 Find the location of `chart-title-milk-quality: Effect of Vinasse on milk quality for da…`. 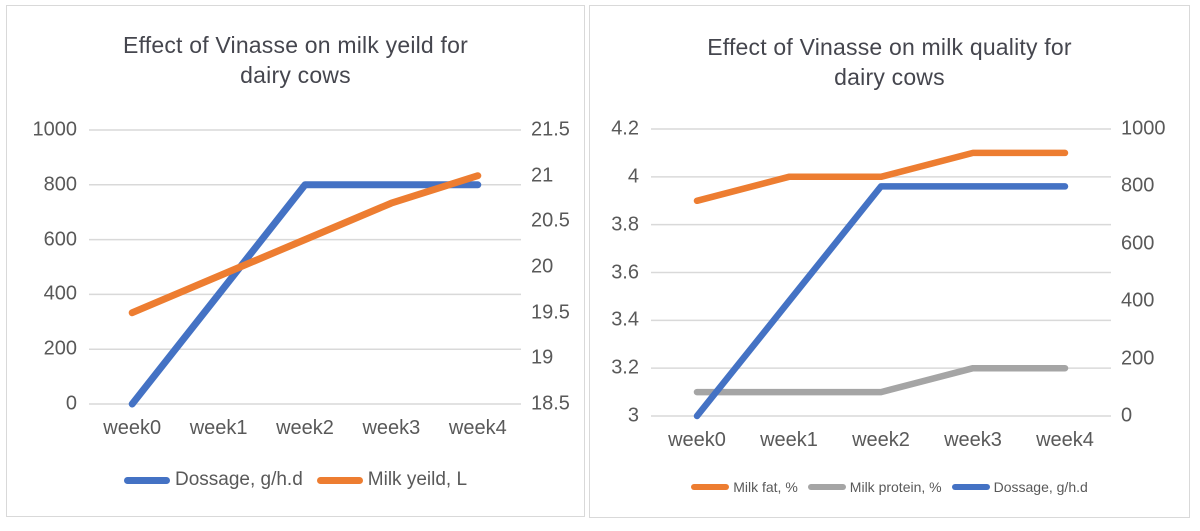

chart-title-milk-quality: Effect of Vinasse on milk quality for da… is located at coordinates (889, 62).